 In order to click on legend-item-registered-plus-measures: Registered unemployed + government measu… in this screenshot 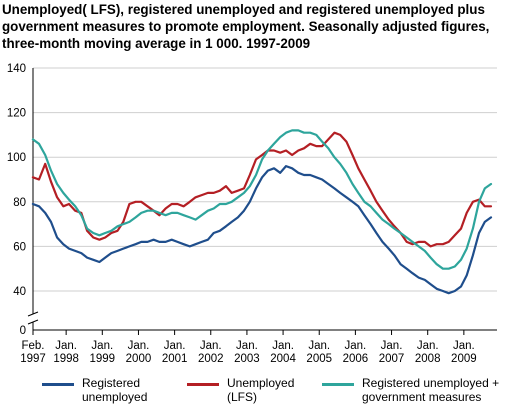, I will do `click(416, 390)`.